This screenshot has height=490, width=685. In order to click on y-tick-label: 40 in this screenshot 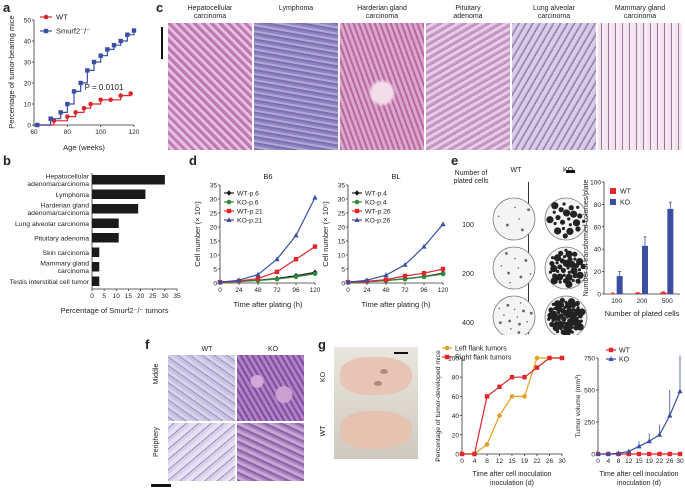, I will do `click(598, 250)`.